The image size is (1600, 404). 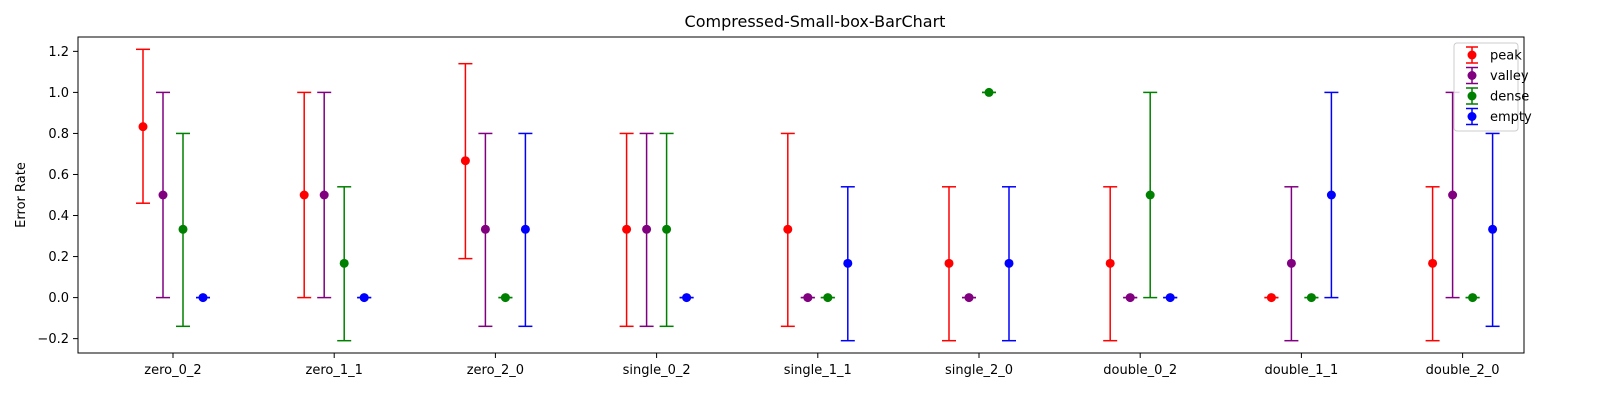 I want to click on x-tick-label: single_0_2, so click(x=657, y=370).